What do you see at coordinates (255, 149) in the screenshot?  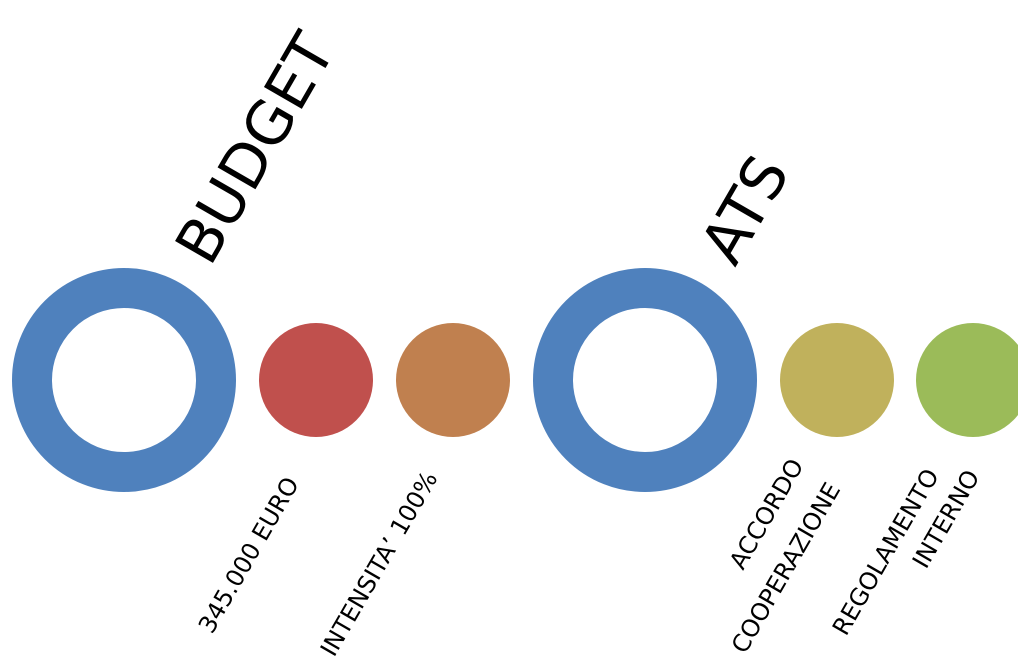 I see `budget-title: BUDGET` at bounding box center [255, 149].